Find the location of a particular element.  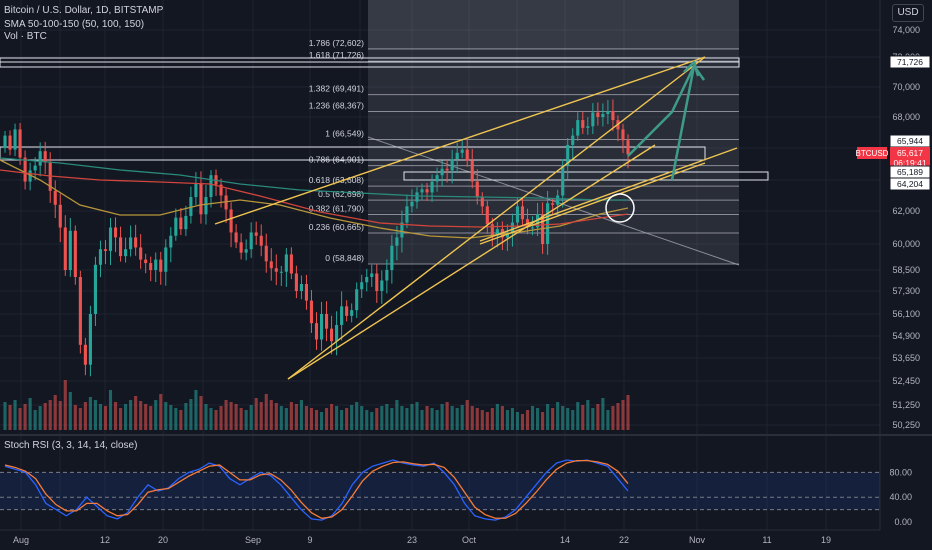

current-price-label: 65,617 is located at coordinates (910, 153).